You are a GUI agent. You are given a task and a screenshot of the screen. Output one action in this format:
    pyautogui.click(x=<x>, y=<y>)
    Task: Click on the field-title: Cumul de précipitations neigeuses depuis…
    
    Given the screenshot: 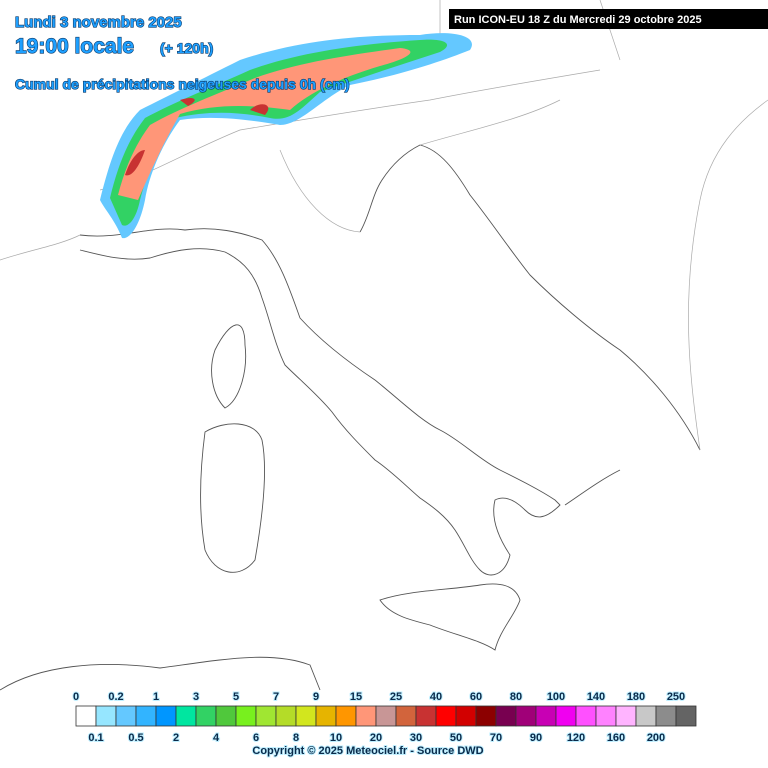 What is the action you would take?
    pyautogui.click(x=182, y=84)
    